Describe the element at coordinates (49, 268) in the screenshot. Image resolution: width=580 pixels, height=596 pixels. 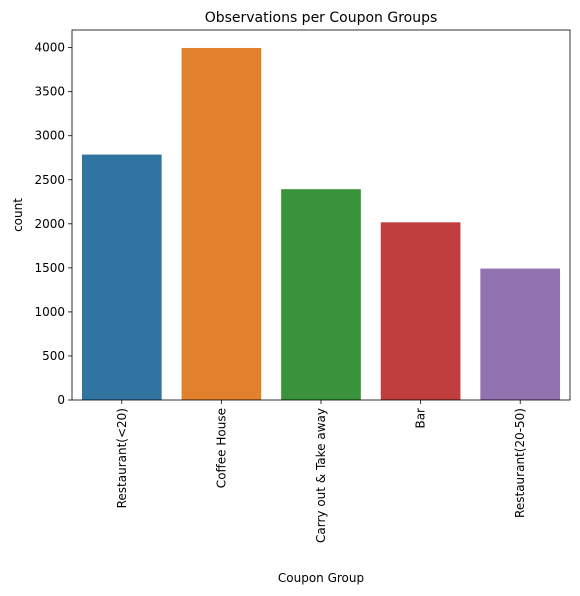
I see `y-tick-label: 1500` at that location.